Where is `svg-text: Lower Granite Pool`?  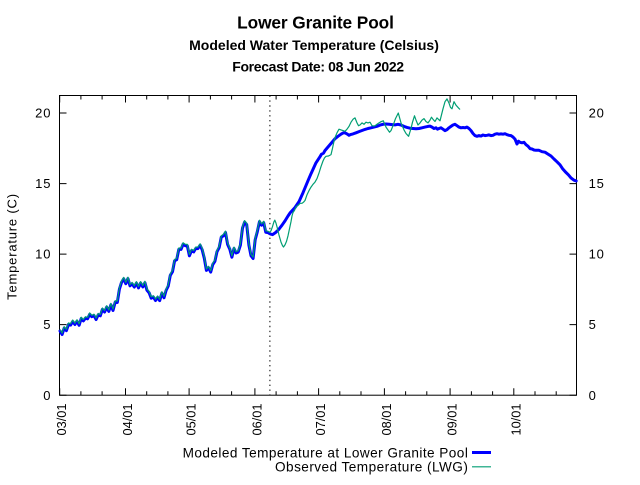 svg-text: Lower Granite Pool is located at coordinates (315, 22).